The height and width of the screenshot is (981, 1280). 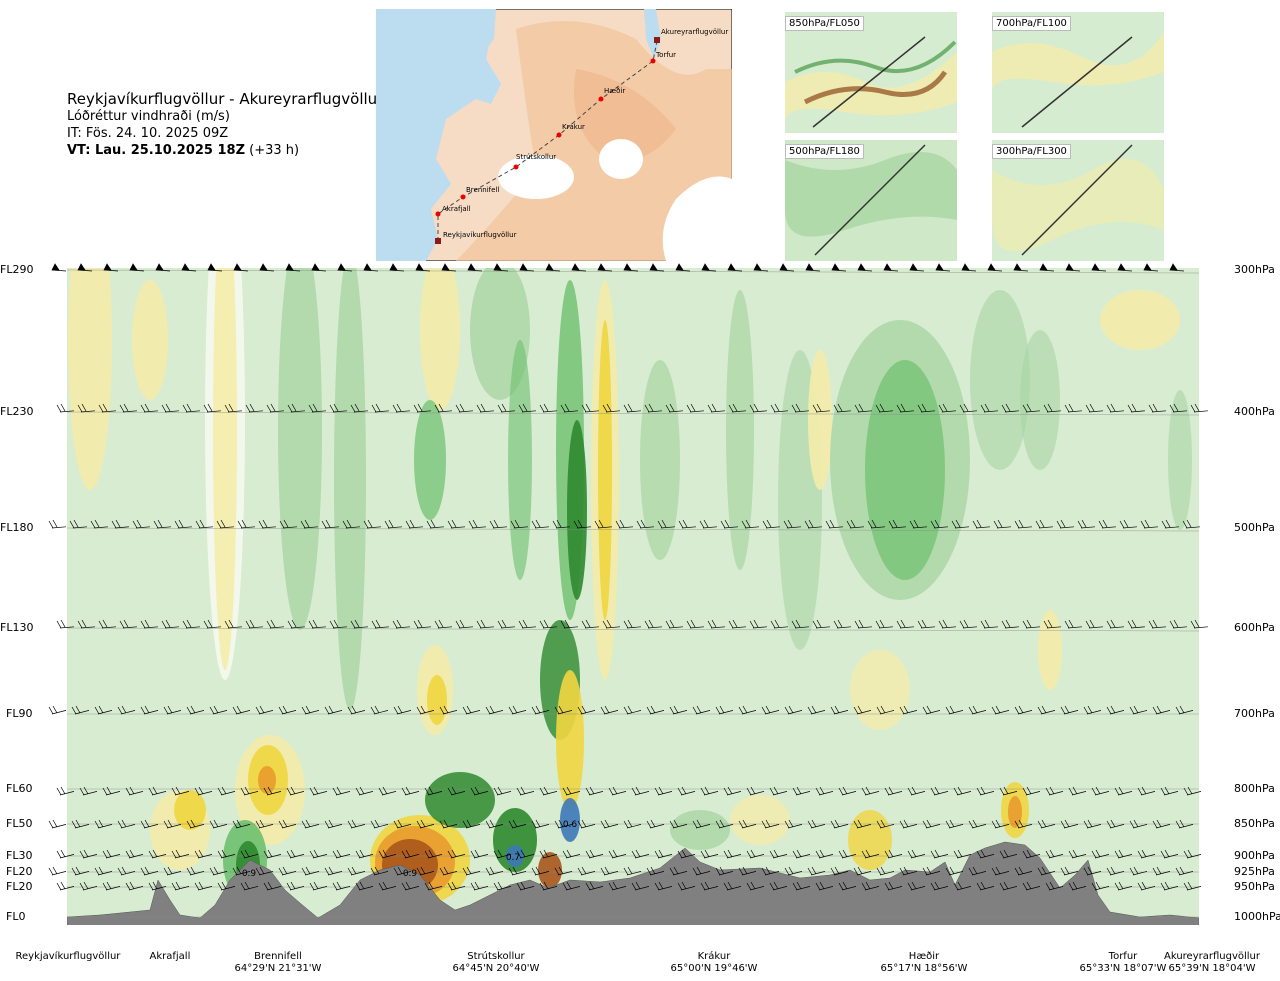 What do you see at coordinates (19, 886) in the screenshot?
I see `flight-level-label: FL20` at bounding box center [19, 886].